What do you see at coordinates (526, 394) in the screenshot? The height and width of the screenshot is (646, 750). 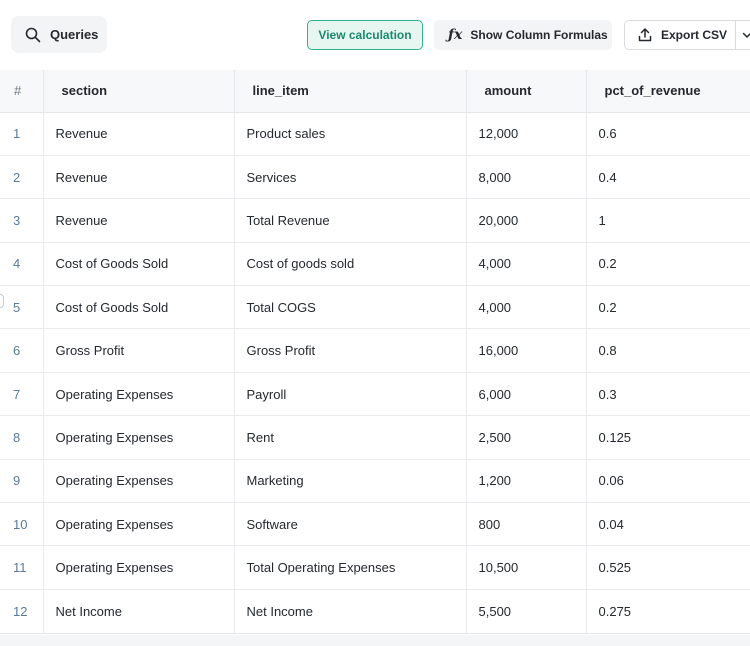 I see `amount-cell: 6,000` at bounding box center [526, 394].